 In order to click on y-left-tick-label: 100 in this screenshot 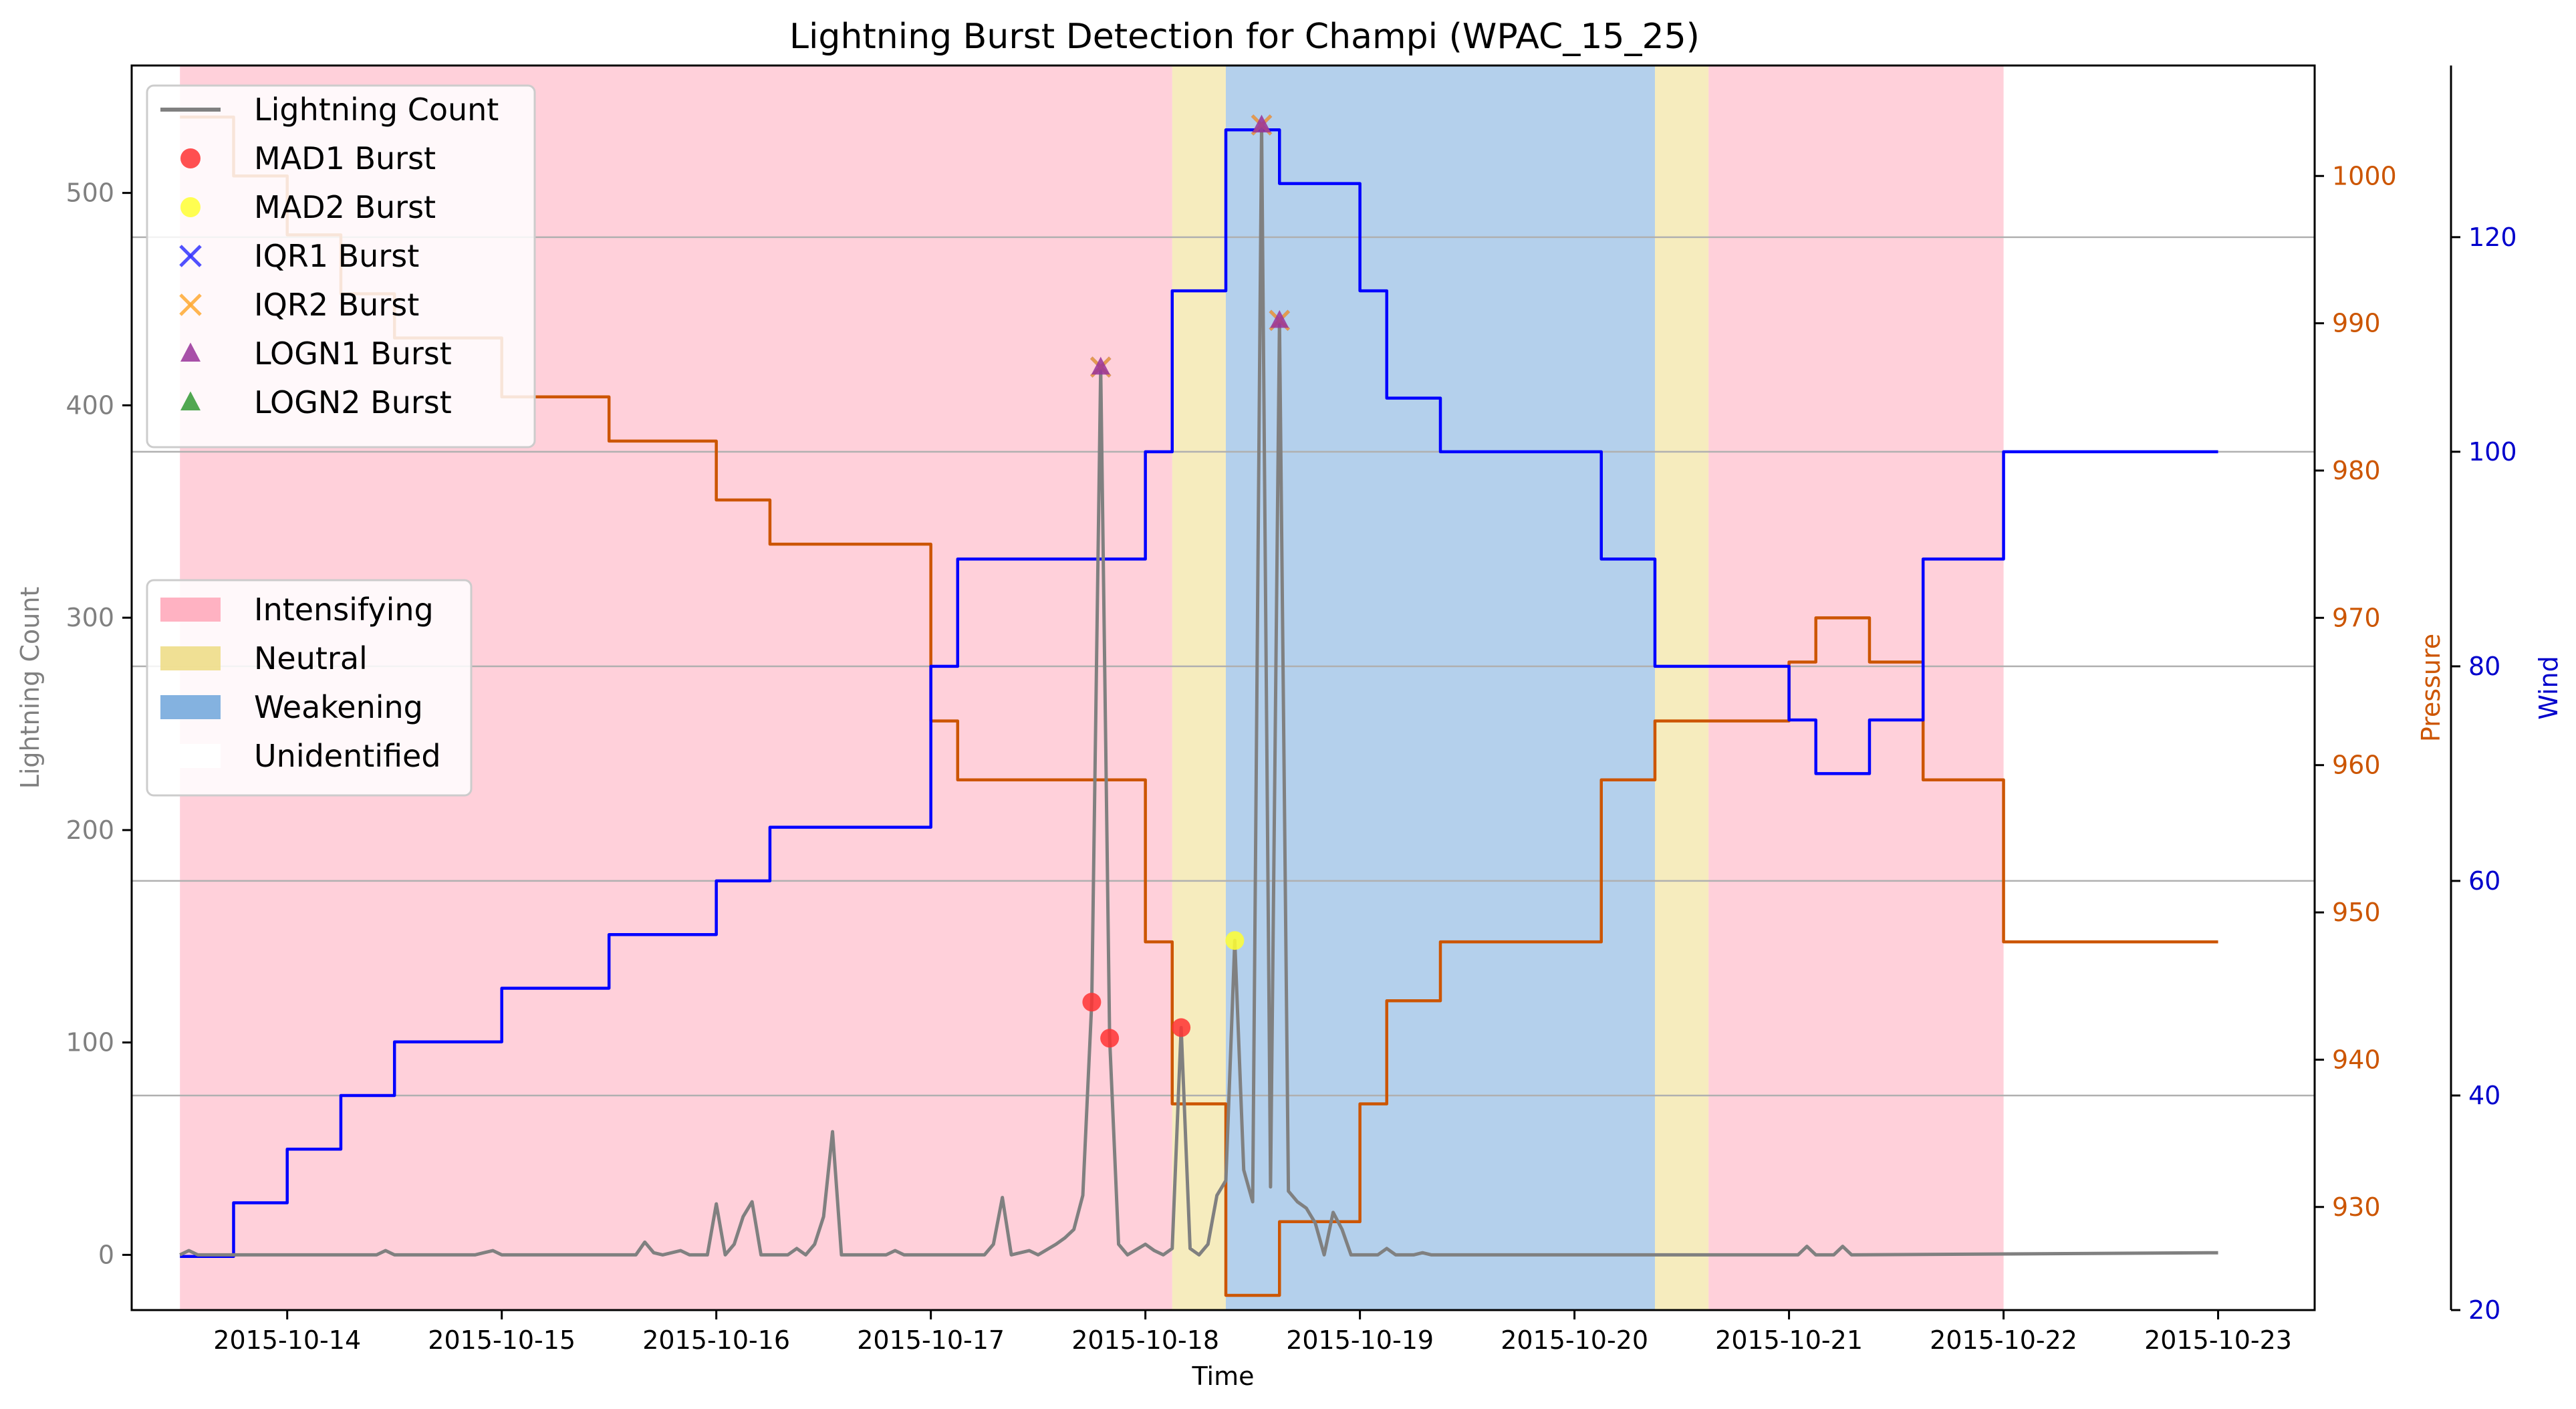, I will do `click(90, 1042)`.